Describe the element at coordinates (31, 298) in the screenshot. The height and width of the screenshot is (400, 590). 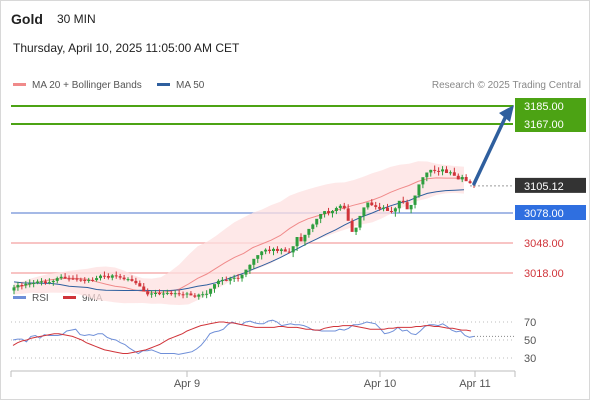
I see `legend-rsi: RSI` at that location.